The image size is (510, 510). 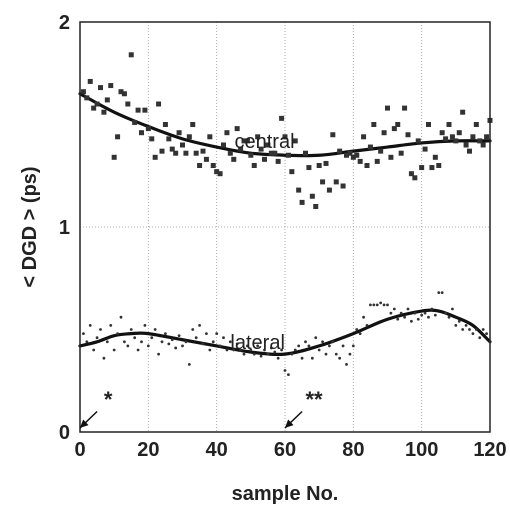 I want to click on x-axis-title: sample No., so click(x=285, y=494).